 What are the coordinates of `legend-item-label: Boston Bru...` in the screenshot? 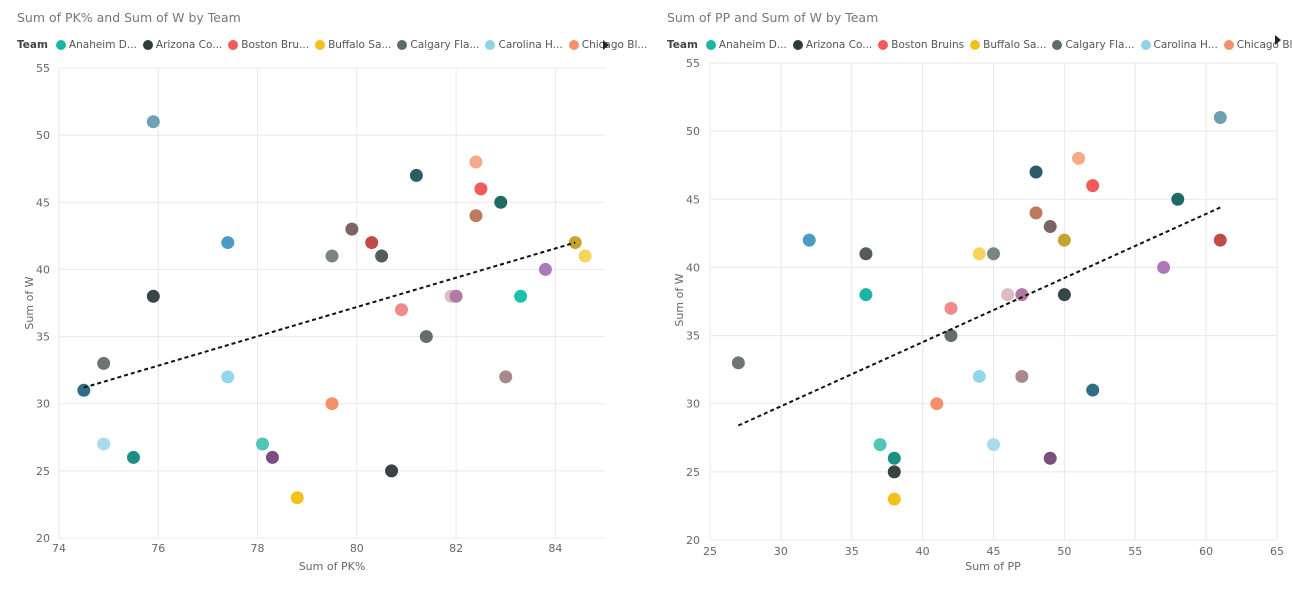 It's located at (275, 45).